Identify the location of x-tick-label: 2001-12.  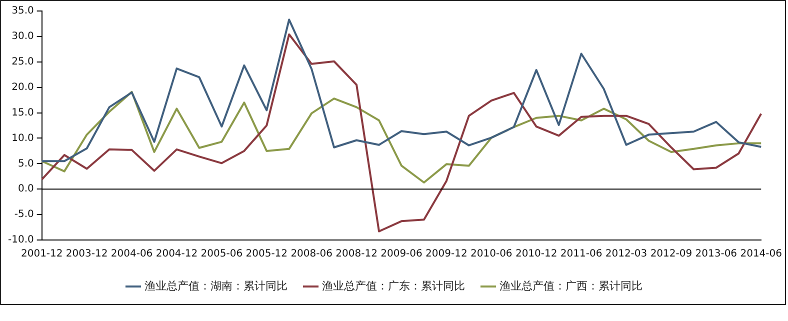
(41, 254).